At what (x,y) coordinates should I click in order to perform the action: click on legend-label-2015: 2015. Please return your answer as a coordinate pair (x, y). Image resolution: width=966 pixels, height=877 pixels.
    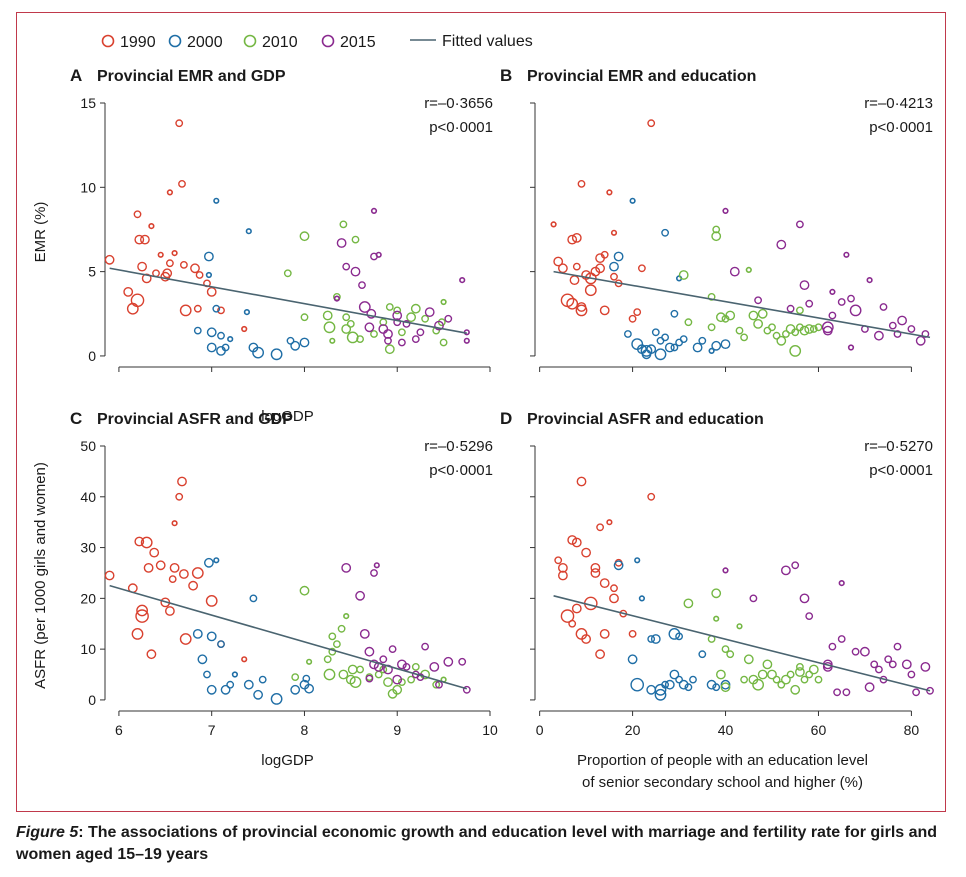
    Looking at the image, I should click on (358, 42).